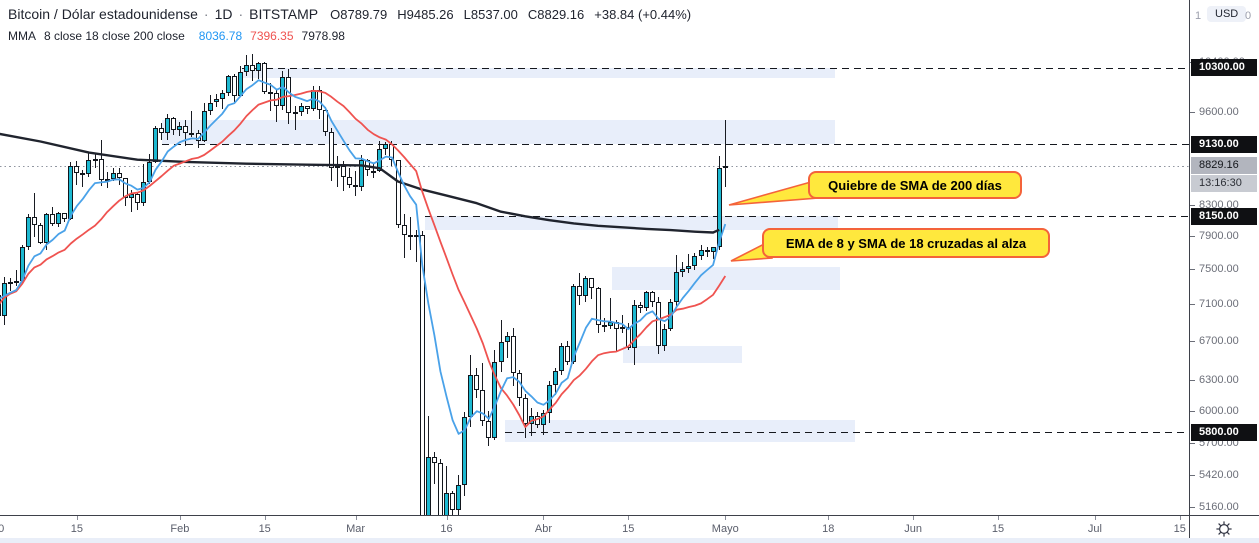 The image size is (1259, 543). I want to click on ema8-value: 8036.78, so click(220, 36).